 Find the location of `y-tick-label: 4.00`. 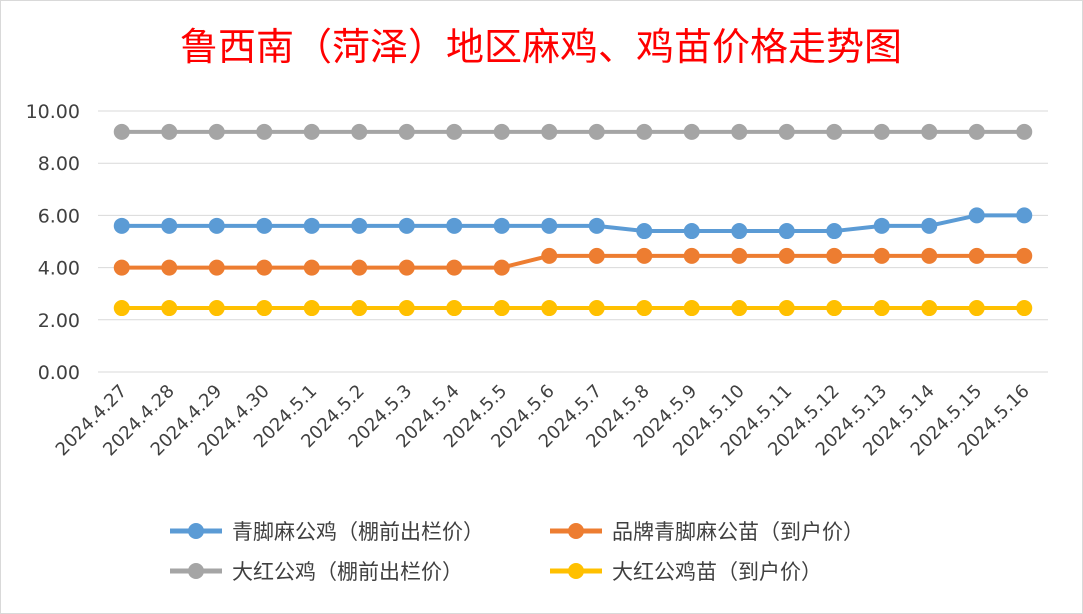

y-tick-label: 4.00 is located at coordinates (59, 269).